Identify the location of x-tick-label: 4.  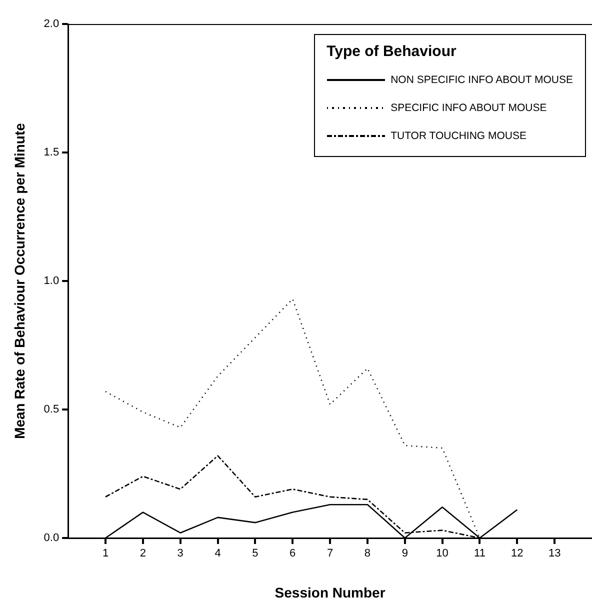
(217, 554).